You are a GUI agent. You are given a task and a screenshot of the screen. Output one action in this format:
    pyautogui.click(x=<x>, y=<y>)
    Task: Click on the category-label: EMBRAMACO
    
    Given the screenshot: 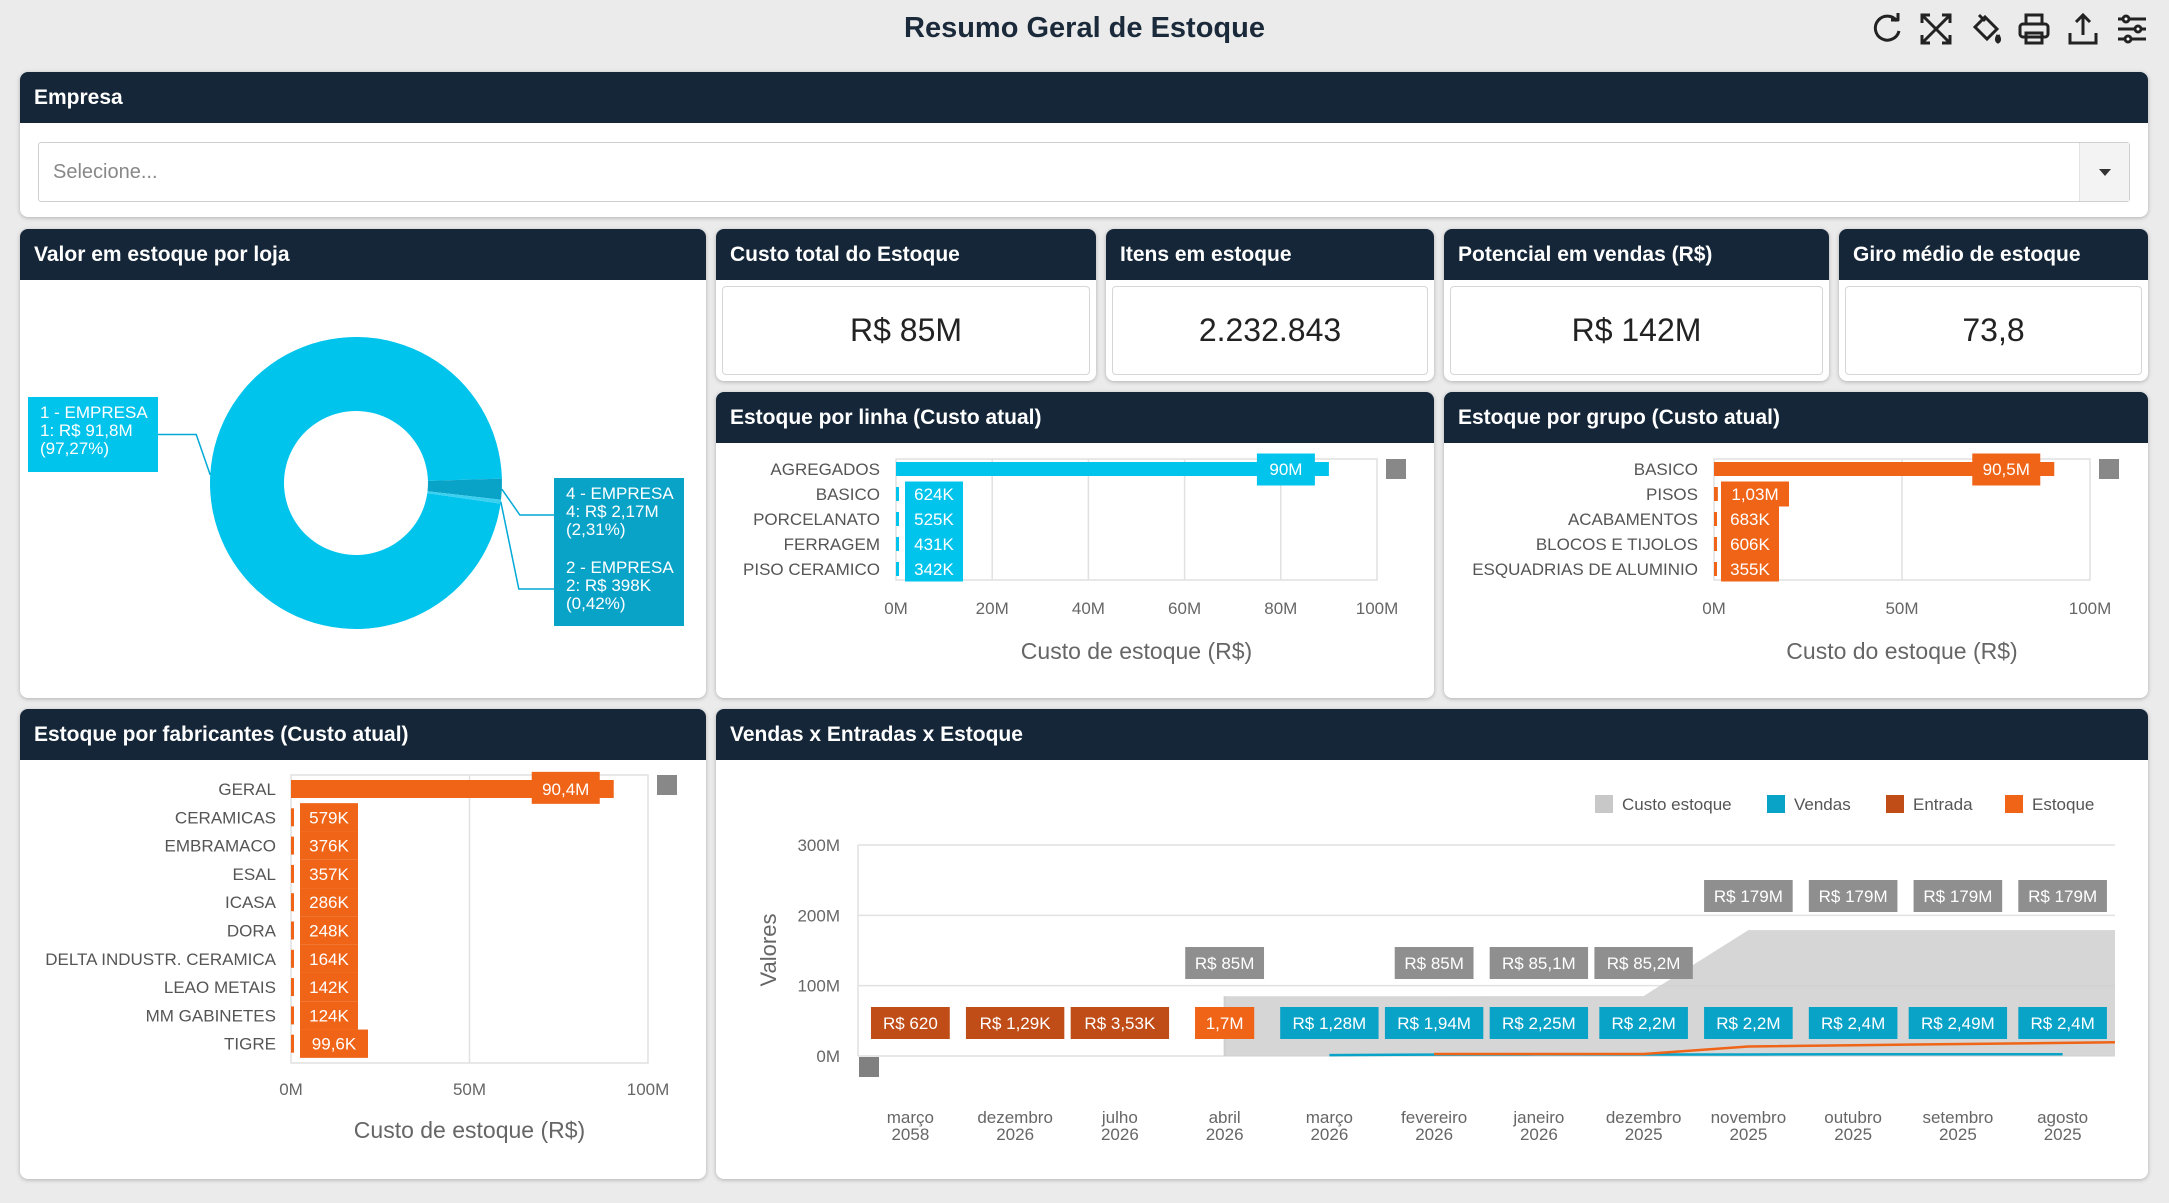 What is the action you would take?
    pyautogui.click(x=220, y=846)
    